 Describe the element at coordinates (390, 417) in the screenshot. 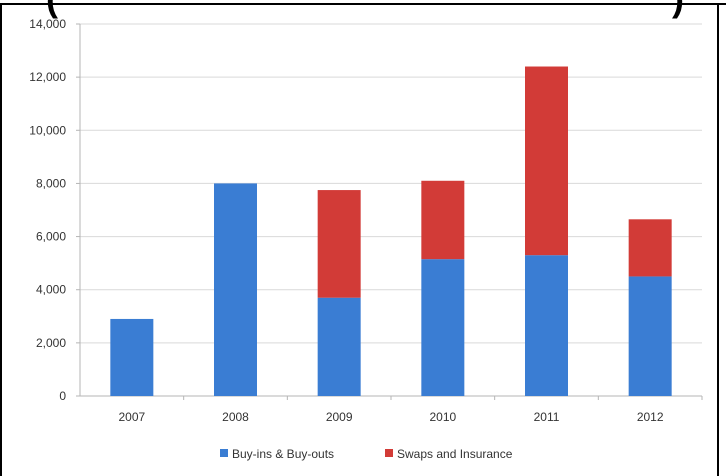

I see `x-axis-tick-labels: 2007 2008 2009 2010 2011 2012` at that location.